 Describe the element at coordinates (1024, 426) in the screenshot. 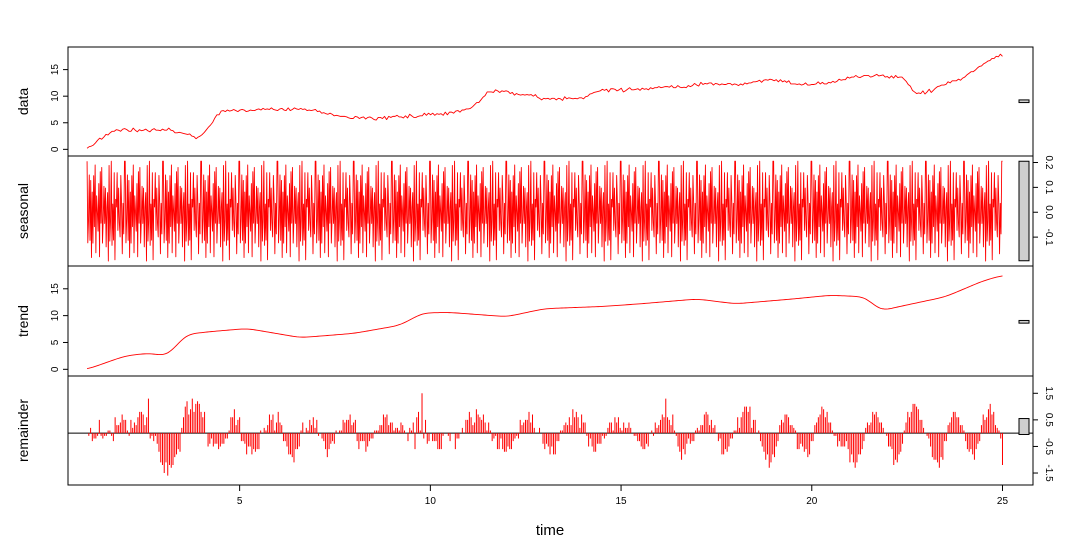

I see `remainder-range-bar` at that location.